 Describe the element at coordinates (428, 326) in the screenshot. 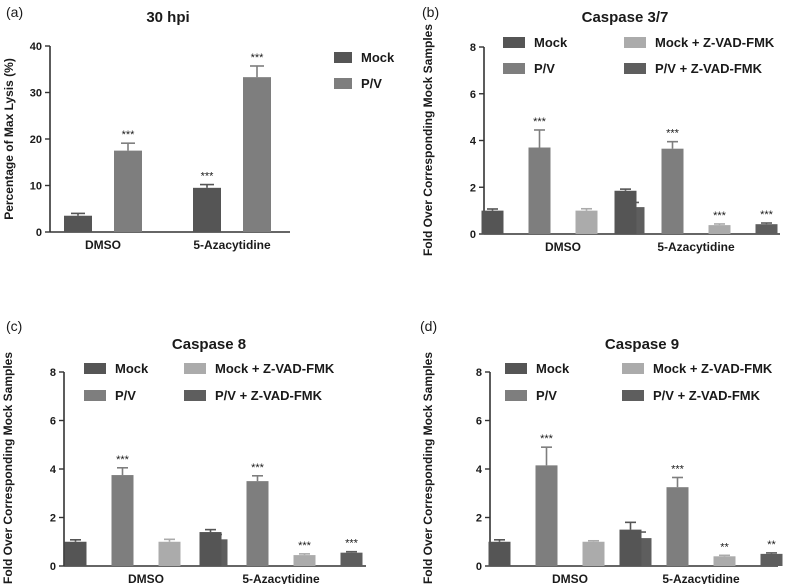

I see `panel-label: (d)` at that location.